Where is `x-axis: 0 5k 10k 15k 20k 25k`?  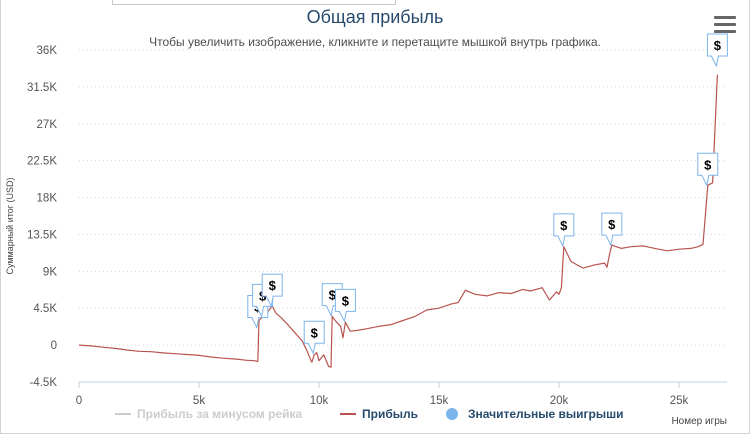
x-axis: 0 5k 10k 15k 20k 25k is located at coordinates (401, 394).